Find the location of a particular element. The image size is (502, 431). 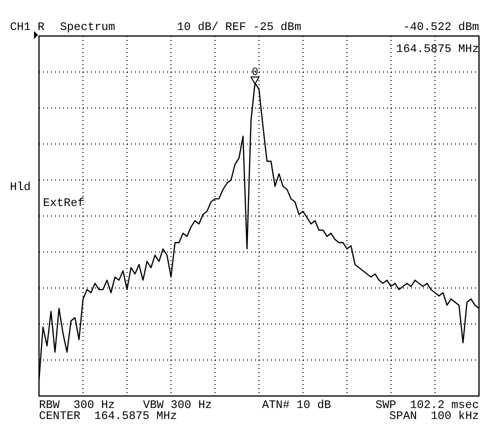

text: Hld is located at coordinates (20, 187).